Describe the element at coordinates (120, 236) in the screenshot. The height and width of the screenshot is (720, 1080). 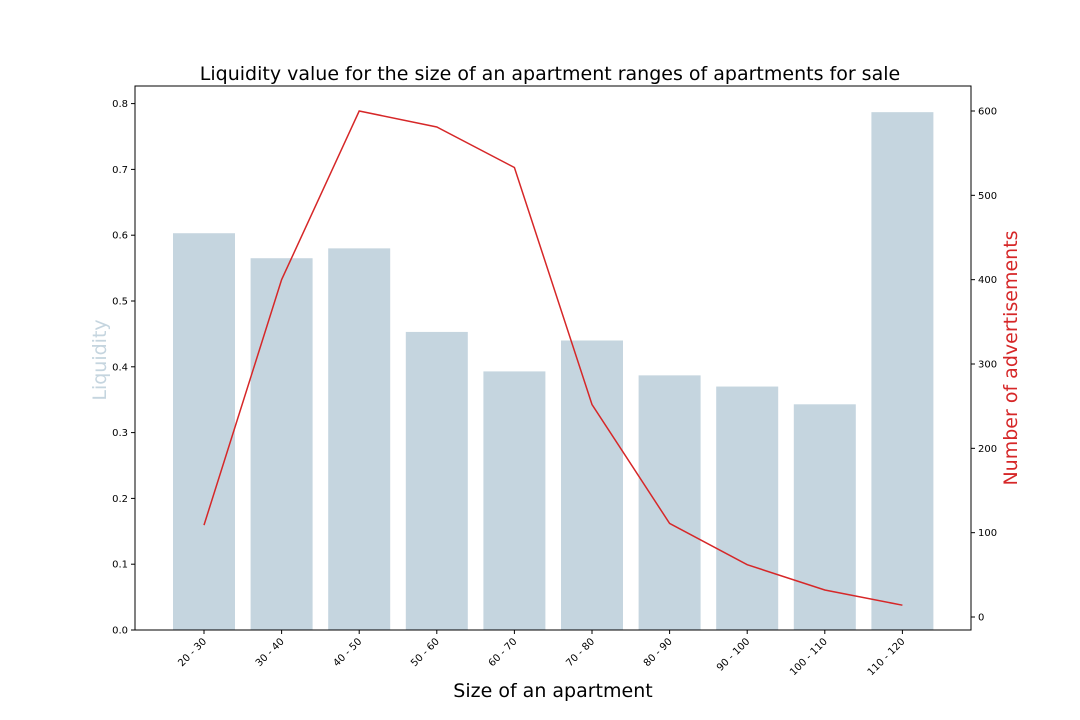
I see `left-tick-label: 0.6` at that location.